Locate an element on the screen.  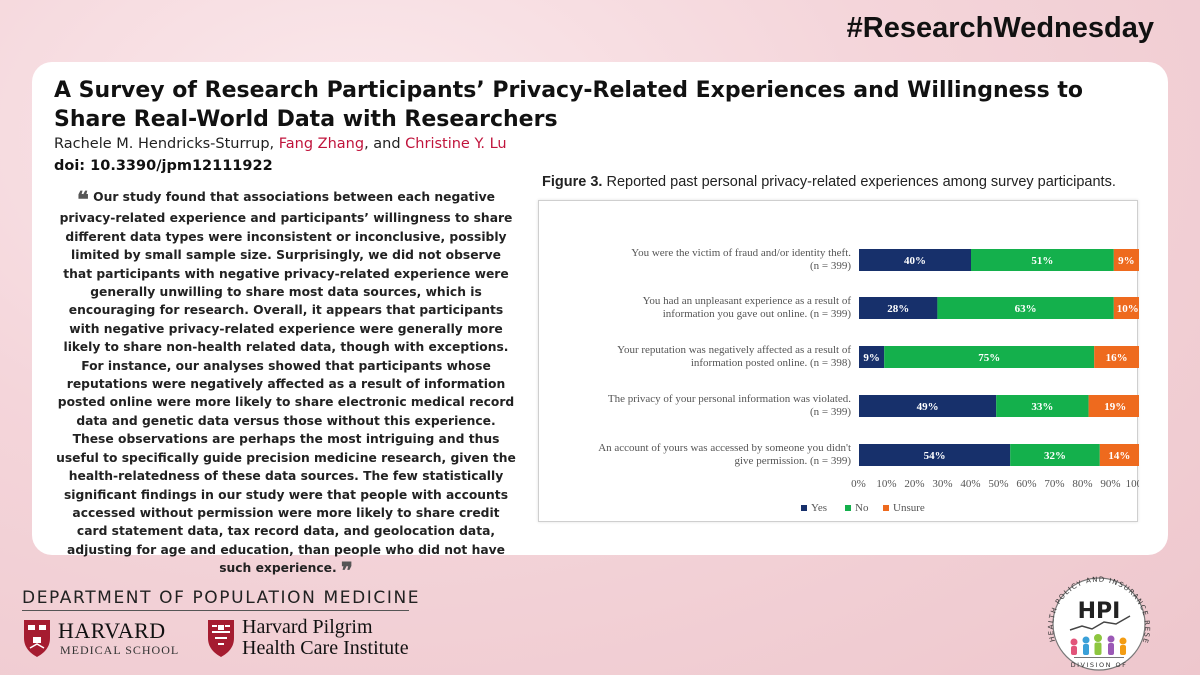
bar-data-label: 33% is located at coordinates (1042, 407).